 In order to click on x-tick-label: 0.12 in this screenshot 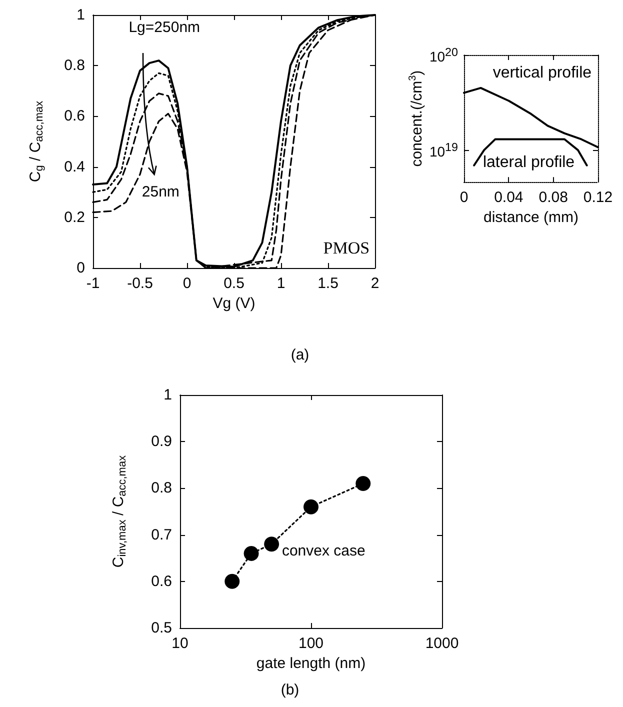, I will do `click(598, 197)`.